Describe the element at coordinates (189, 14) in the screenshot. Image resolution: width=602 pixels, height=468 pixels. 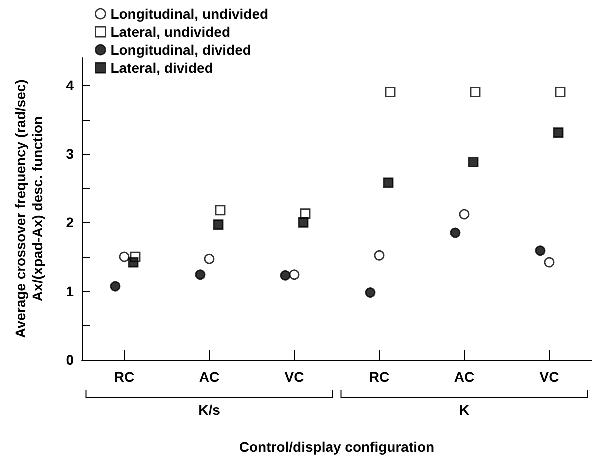
I see `legend-label: Longitudinal, undivided` at that location.